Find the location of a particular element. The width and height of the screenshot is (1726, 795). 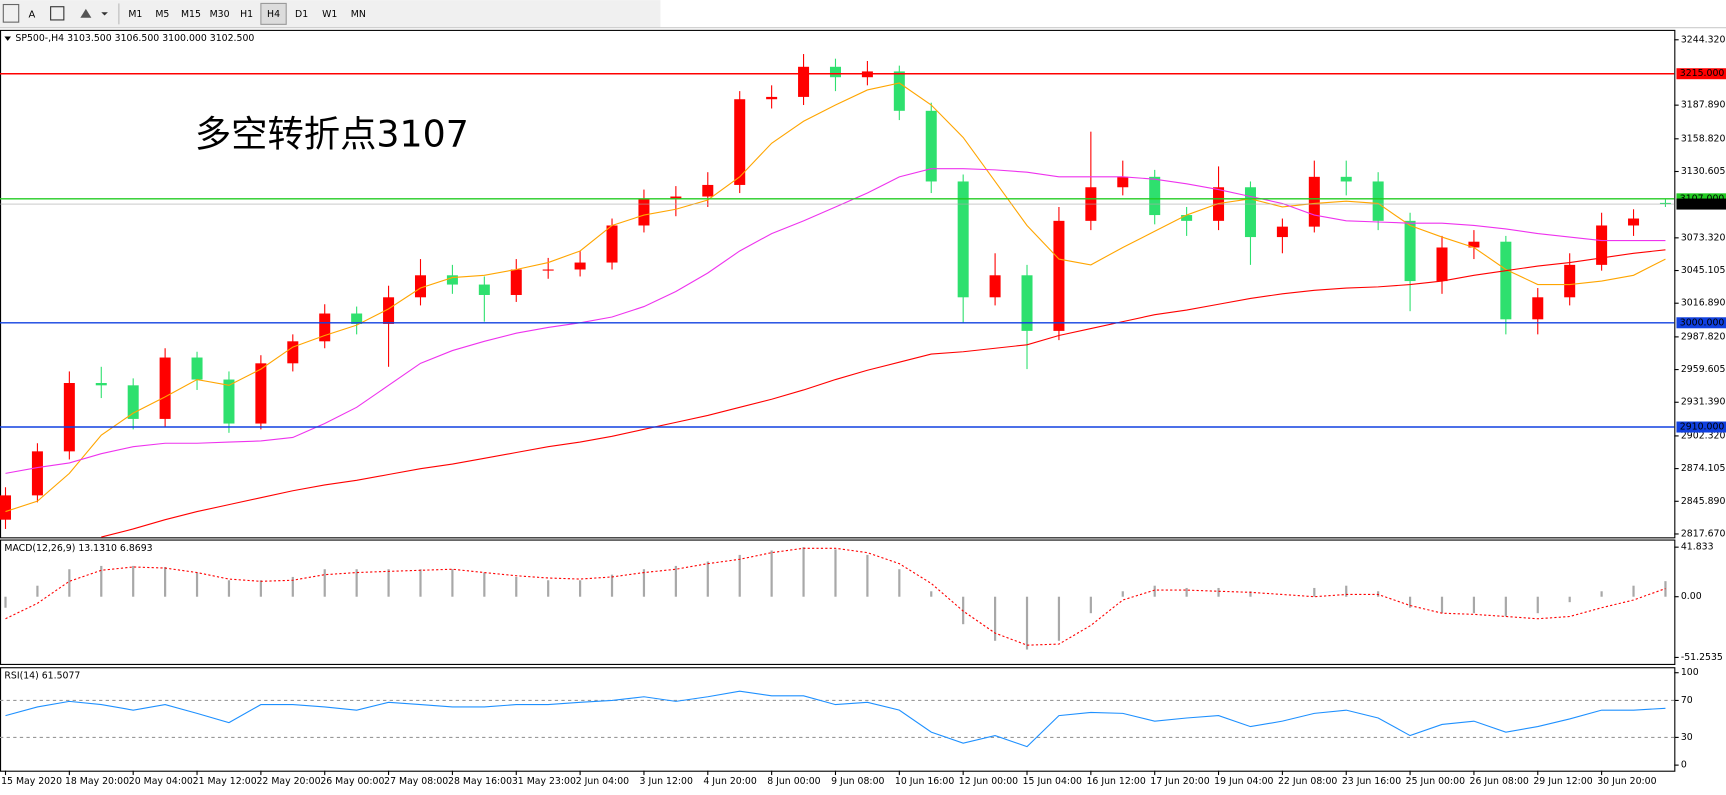

x-tick-label: 8 Jun 00:00 is located at coordinates (793, 781).